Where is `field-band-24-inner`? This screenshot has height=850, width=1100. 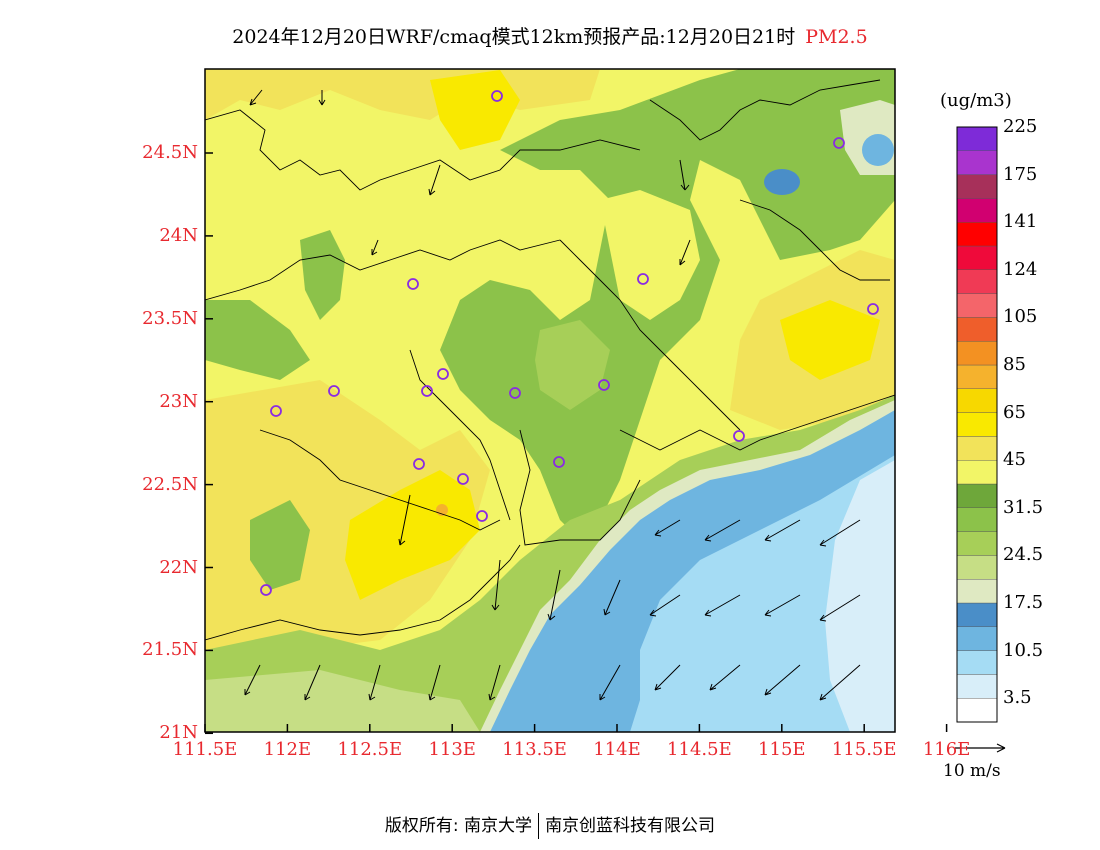 field-band-24-inner is located at coordinates (572, 365).